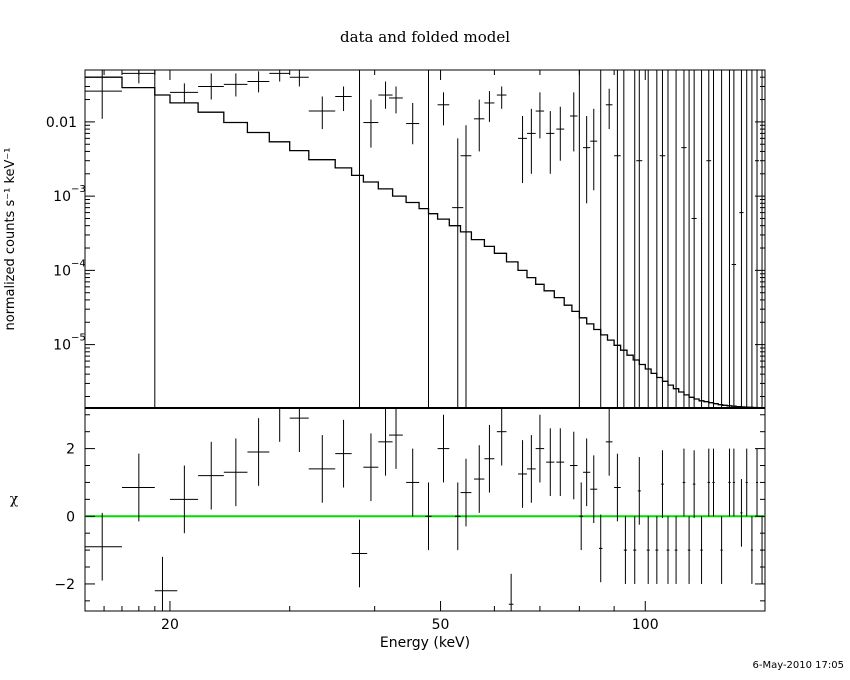  I want to click on y-tick-exponent: −5, so click(78, 338).